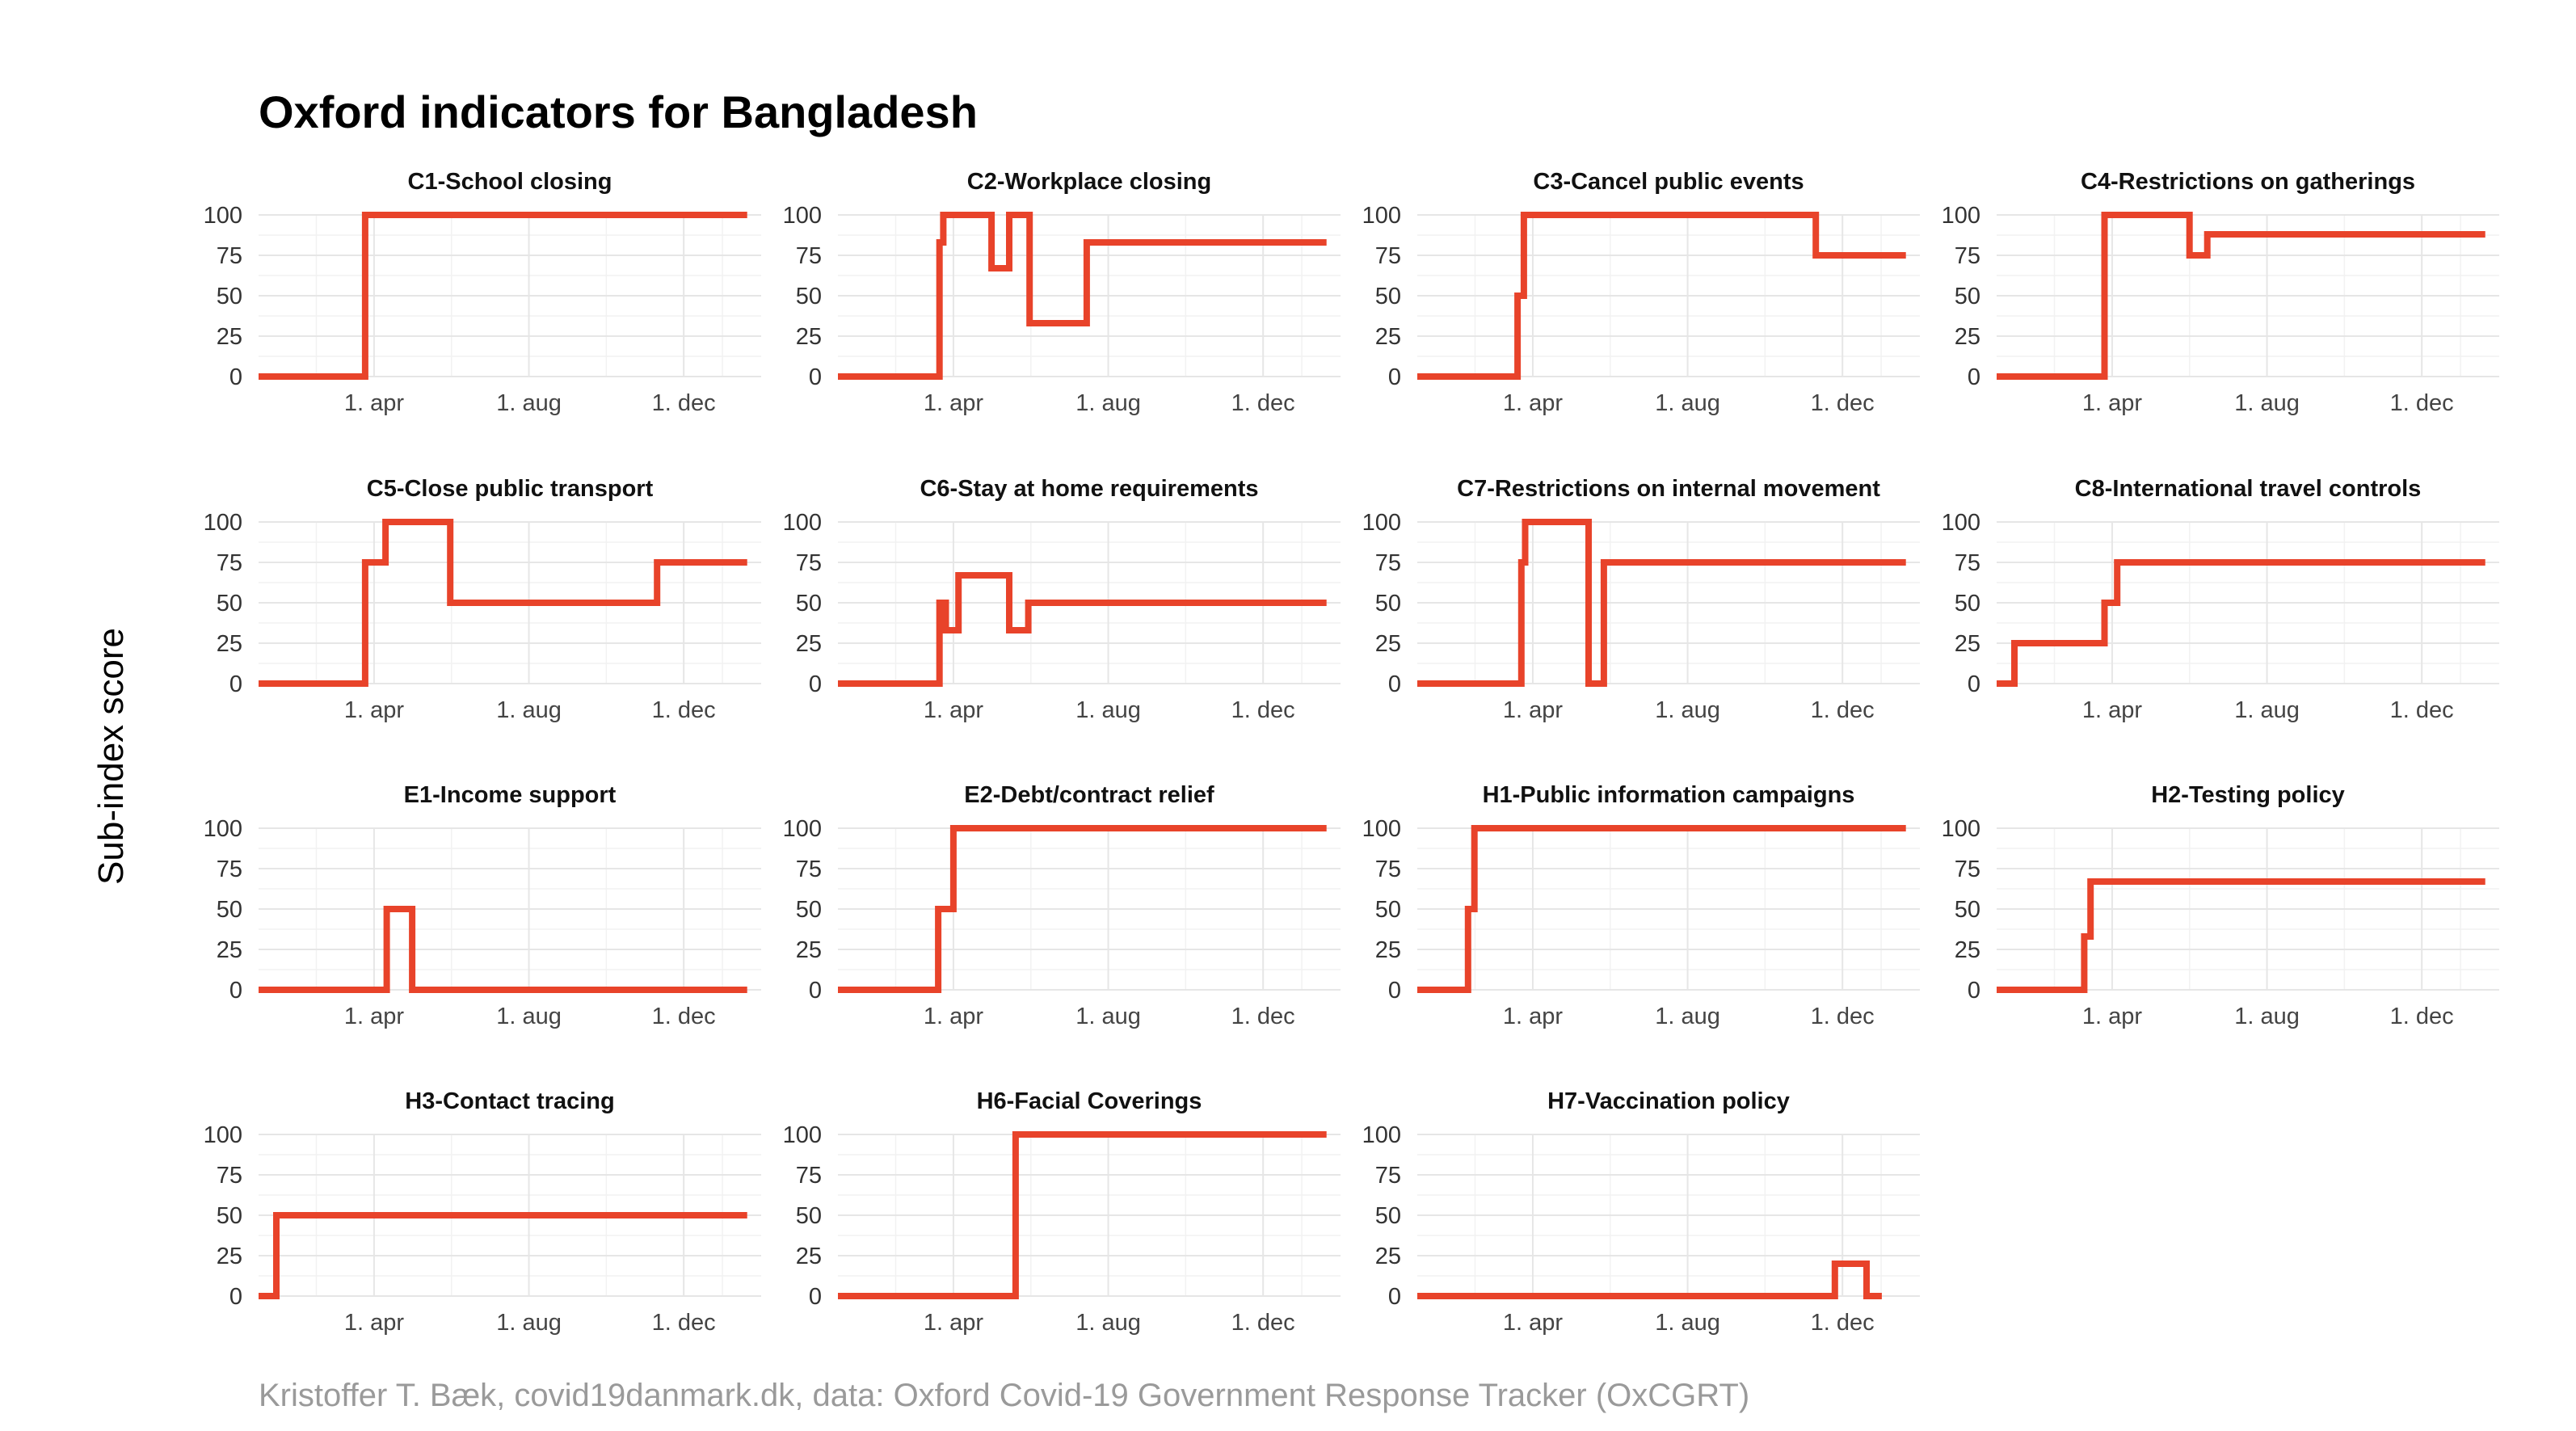 This screenshot has height=1431, width=2576. I want to click on panel-title: H2-Testing policy, so click(2248, 795).